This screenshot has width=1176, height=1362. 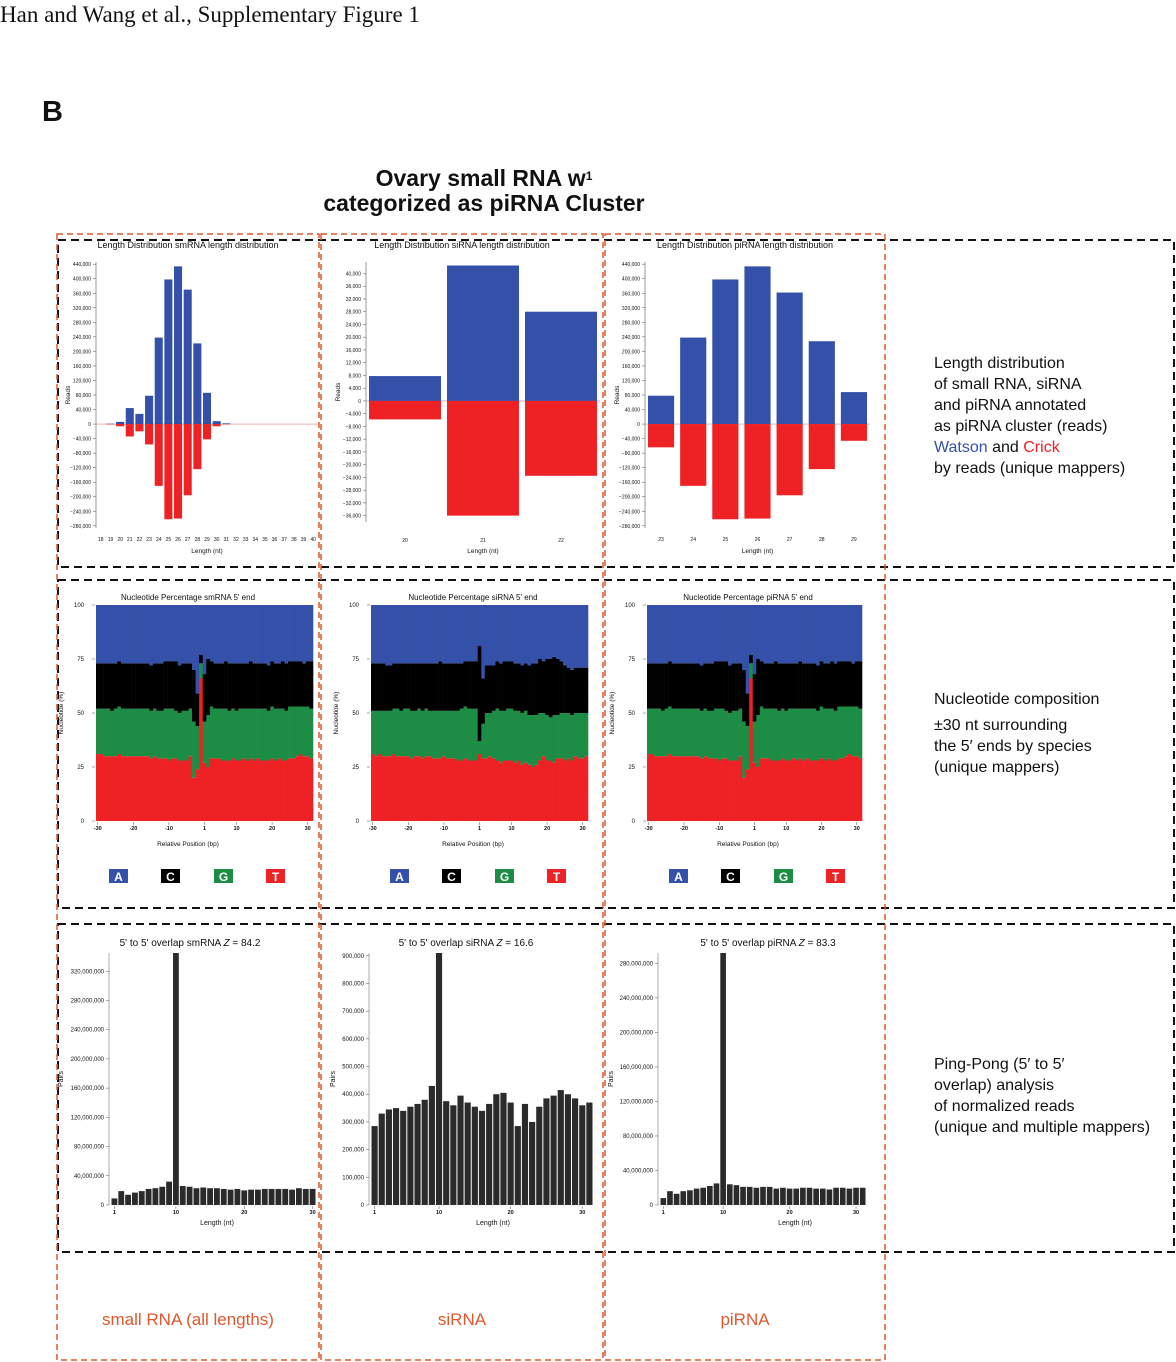 What do you see at coordinates (790, 540) in the screenshot?
I see `x-tick-label: 27` at bounding box center [790, 540].